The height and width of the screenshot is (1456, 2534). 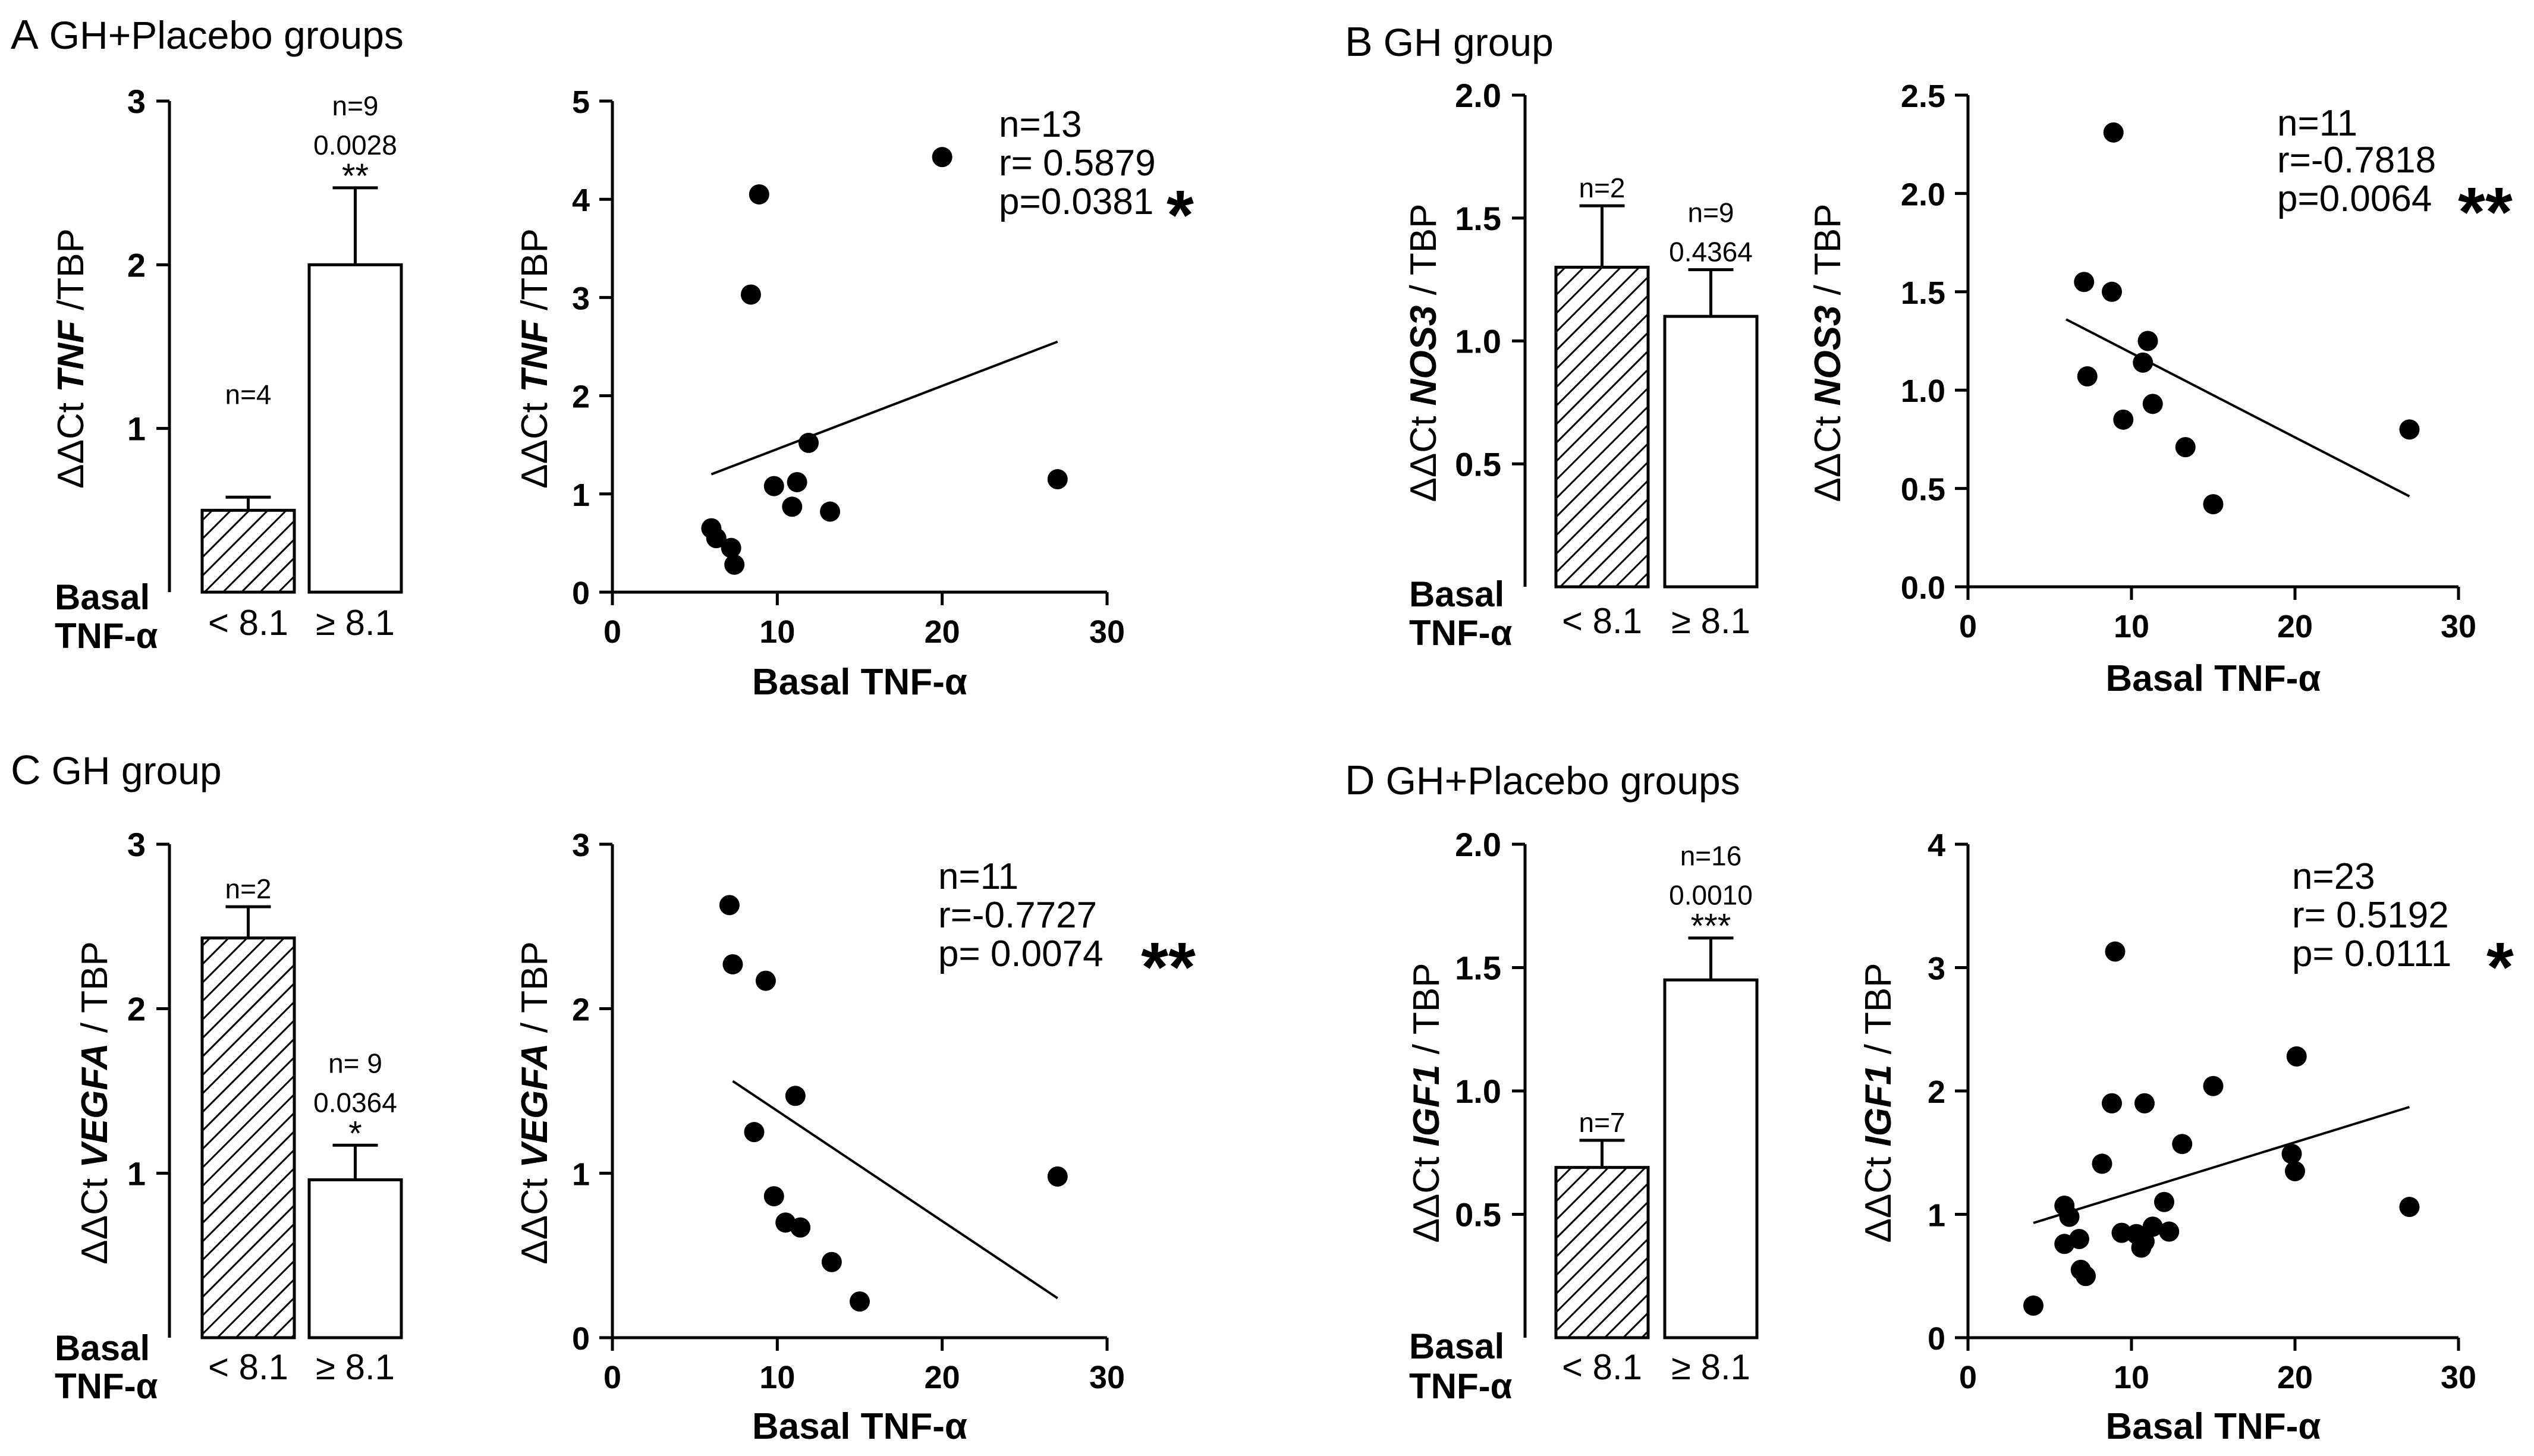 I want to click on panel-c-title-text: GH group, so click(x=136, y=771).